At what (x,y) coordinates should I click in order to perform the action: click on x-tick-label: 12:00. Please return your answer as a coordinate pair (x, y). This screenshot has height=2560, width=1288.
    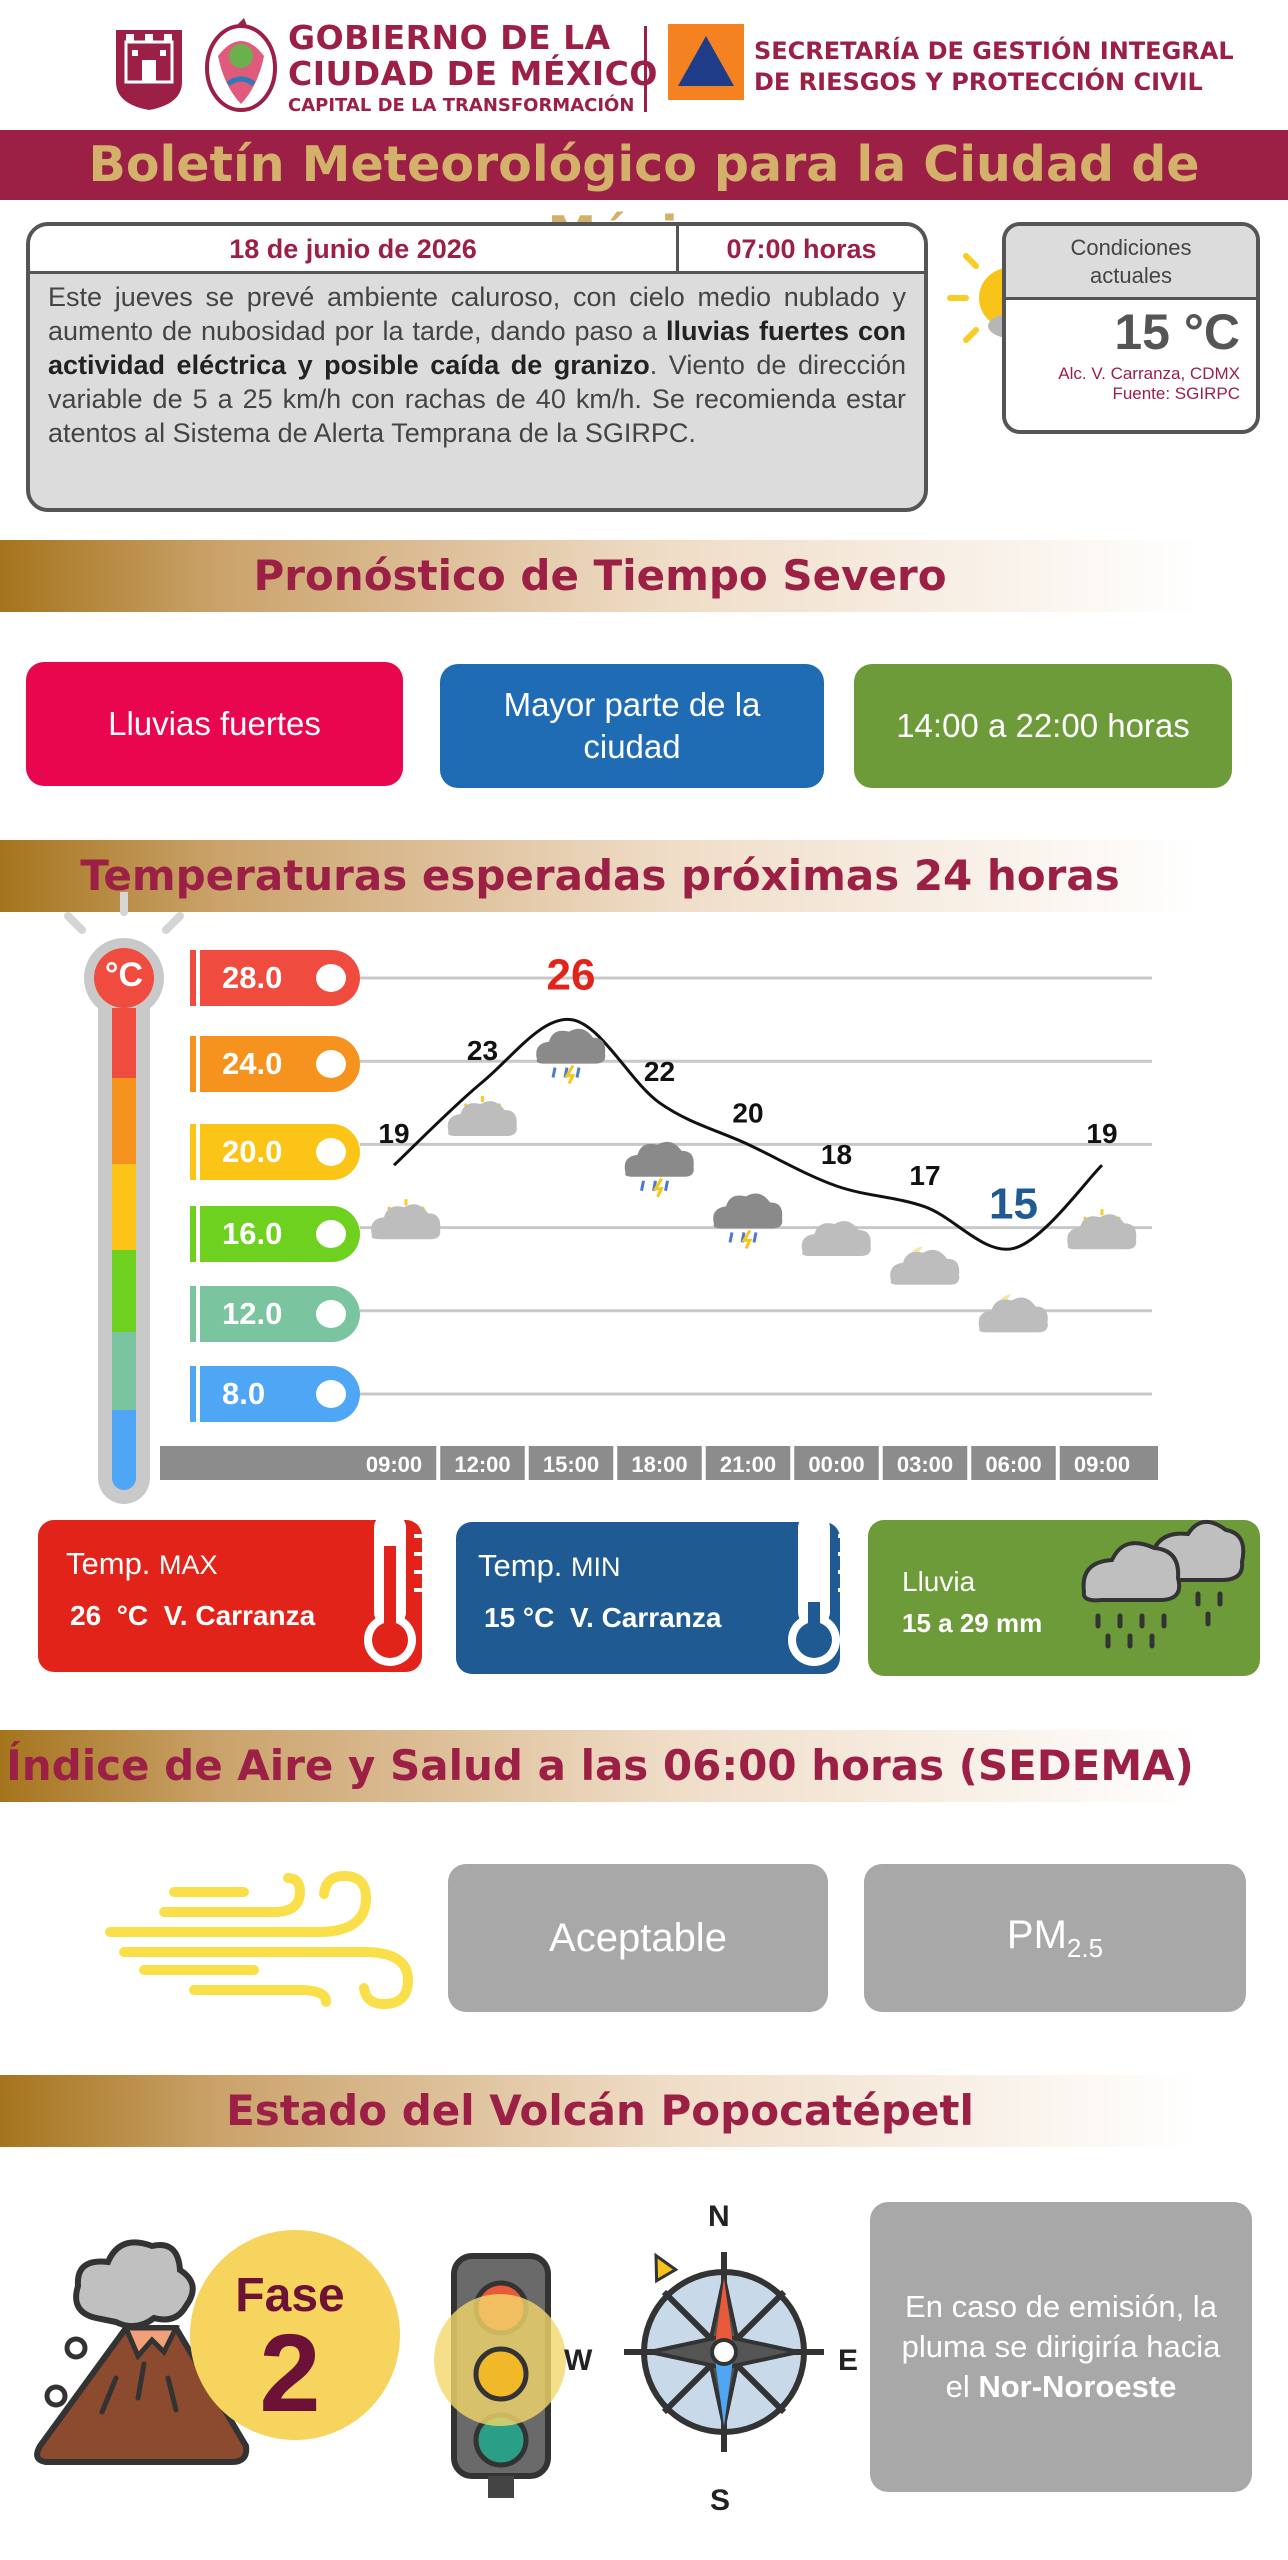
    Looking at the image, I should click on (482, 1464).